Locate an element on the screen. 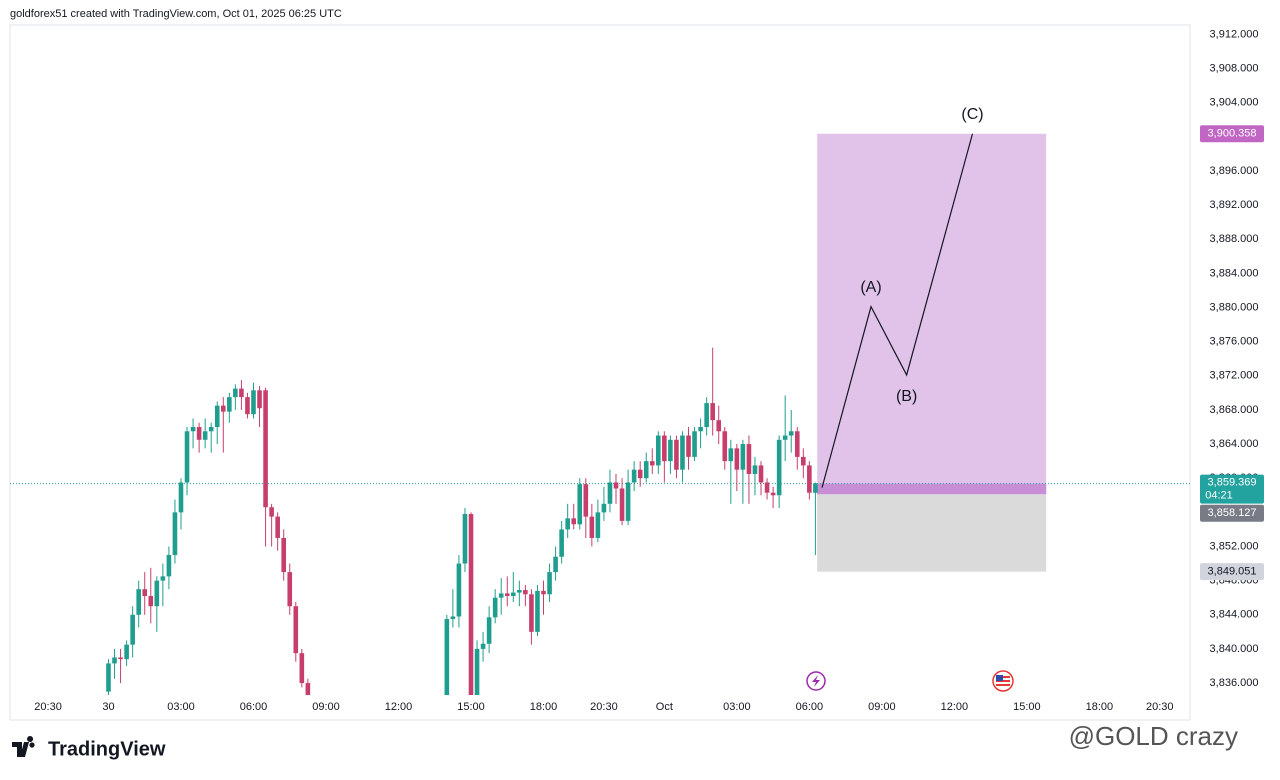 This screenshot has height=780, width=1280. x-tick-label: 20:30 is located at coordinates (48, 707).